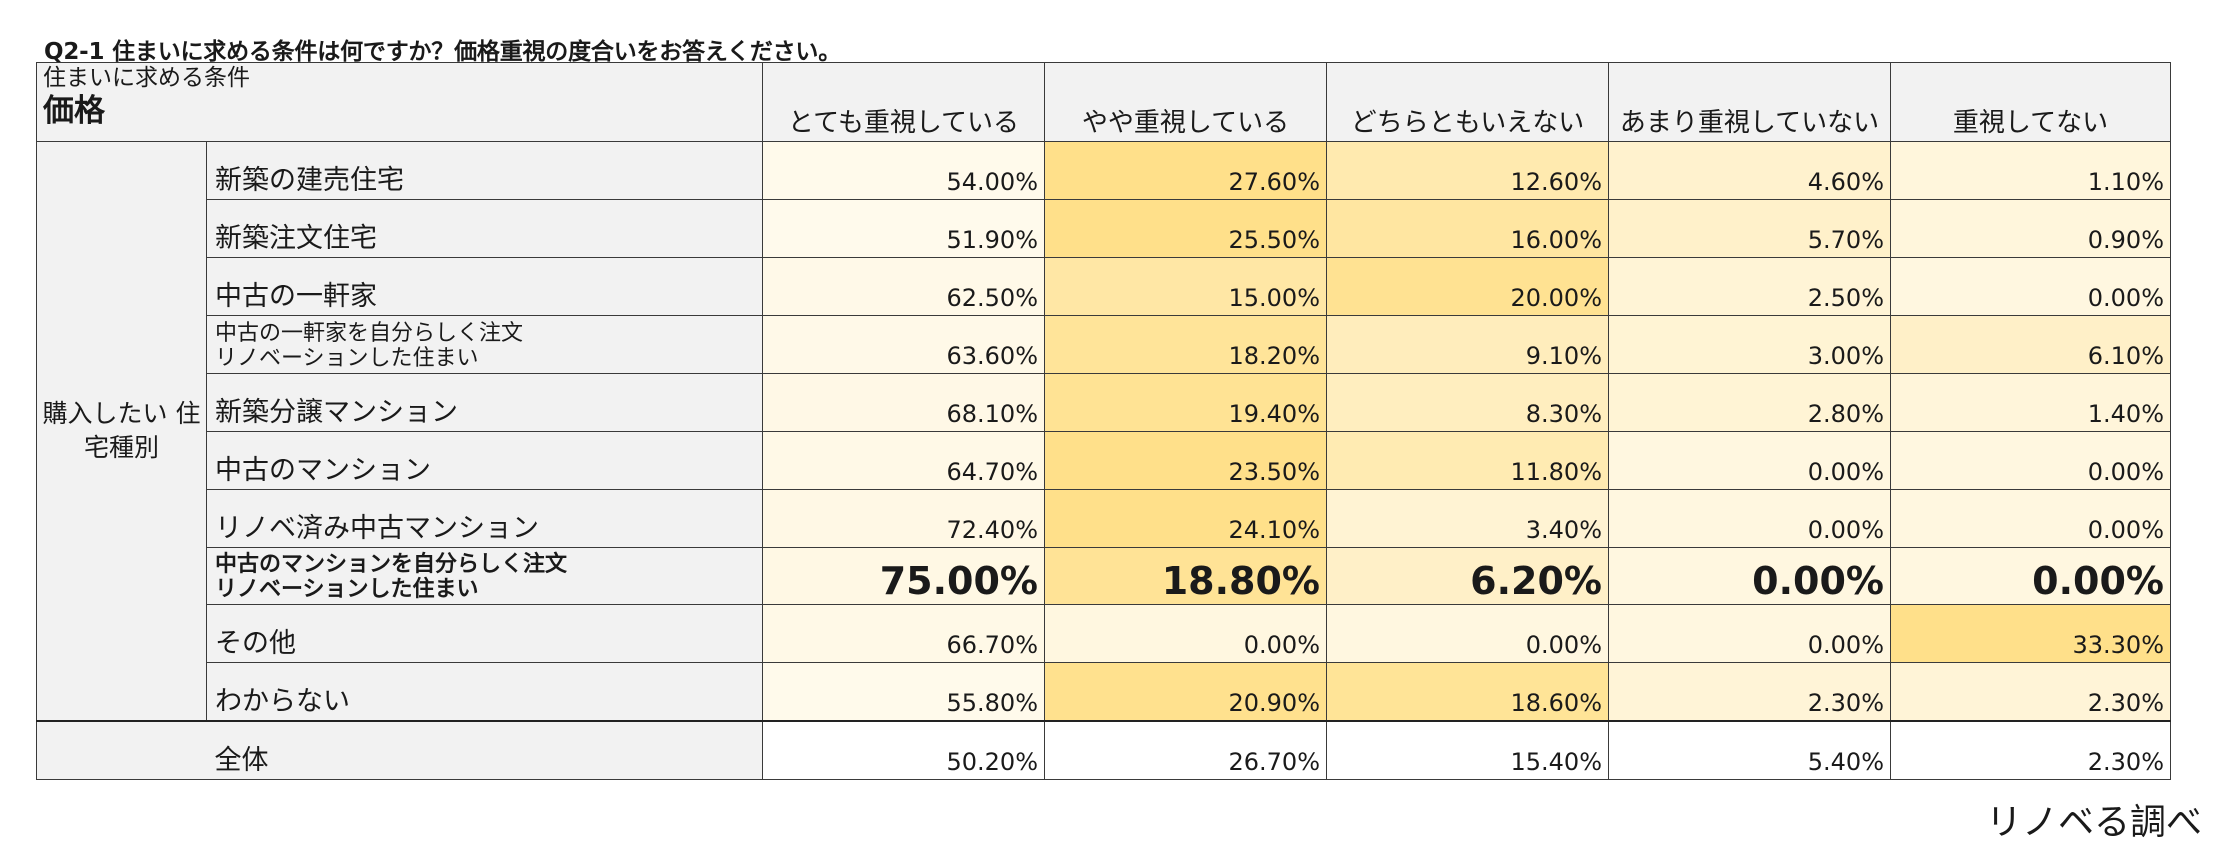 The width and height of the screenshot is (2216, 859). I want to click on value-cell: 20.00%, so click(1467, 286).